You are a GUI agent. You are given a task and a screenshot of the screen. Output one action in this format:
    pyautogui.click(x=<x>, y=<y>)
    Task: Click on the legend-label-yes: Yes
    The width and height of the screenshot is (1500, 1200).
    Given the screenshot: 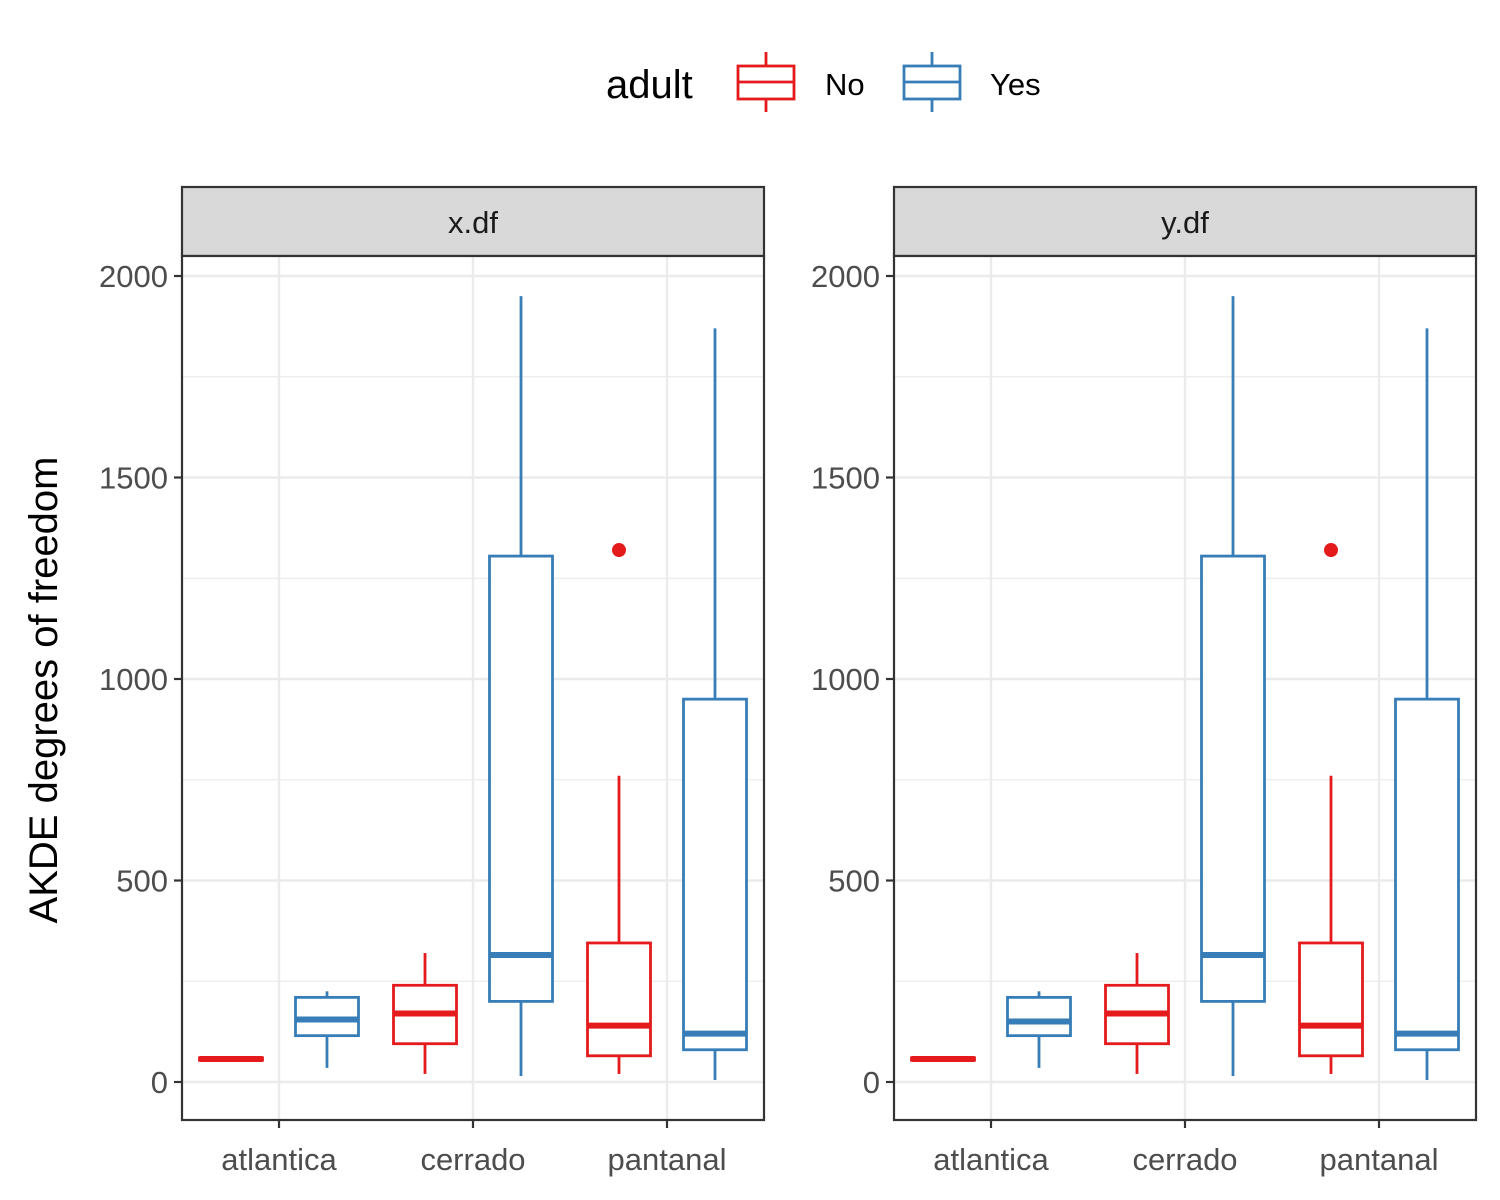 What is the action you would take?
    pyautogui.click(x=1015, y=84)
    